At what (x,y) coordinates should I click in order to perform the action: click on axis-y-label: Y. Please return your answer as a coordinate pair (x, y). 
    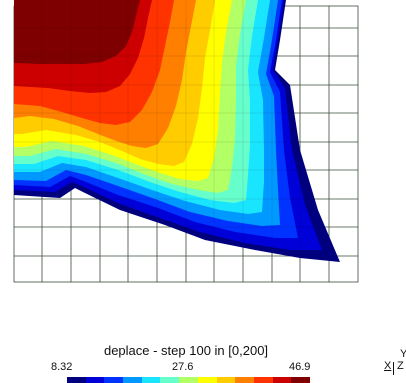
    Looking at the image, I should click on (403, 354).